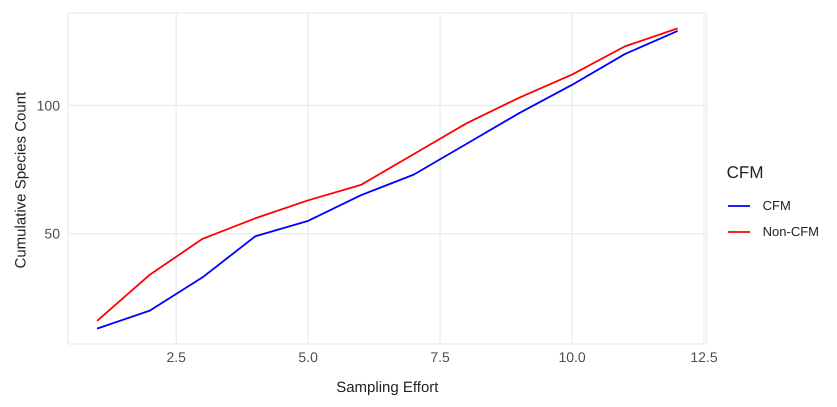 This screenshot has height=407, width=837. What do you see at coordinates (21, 179) in the screenshot?
I see `y-axis-title: Cumulative Species Count` at bounding box center [21, 179].